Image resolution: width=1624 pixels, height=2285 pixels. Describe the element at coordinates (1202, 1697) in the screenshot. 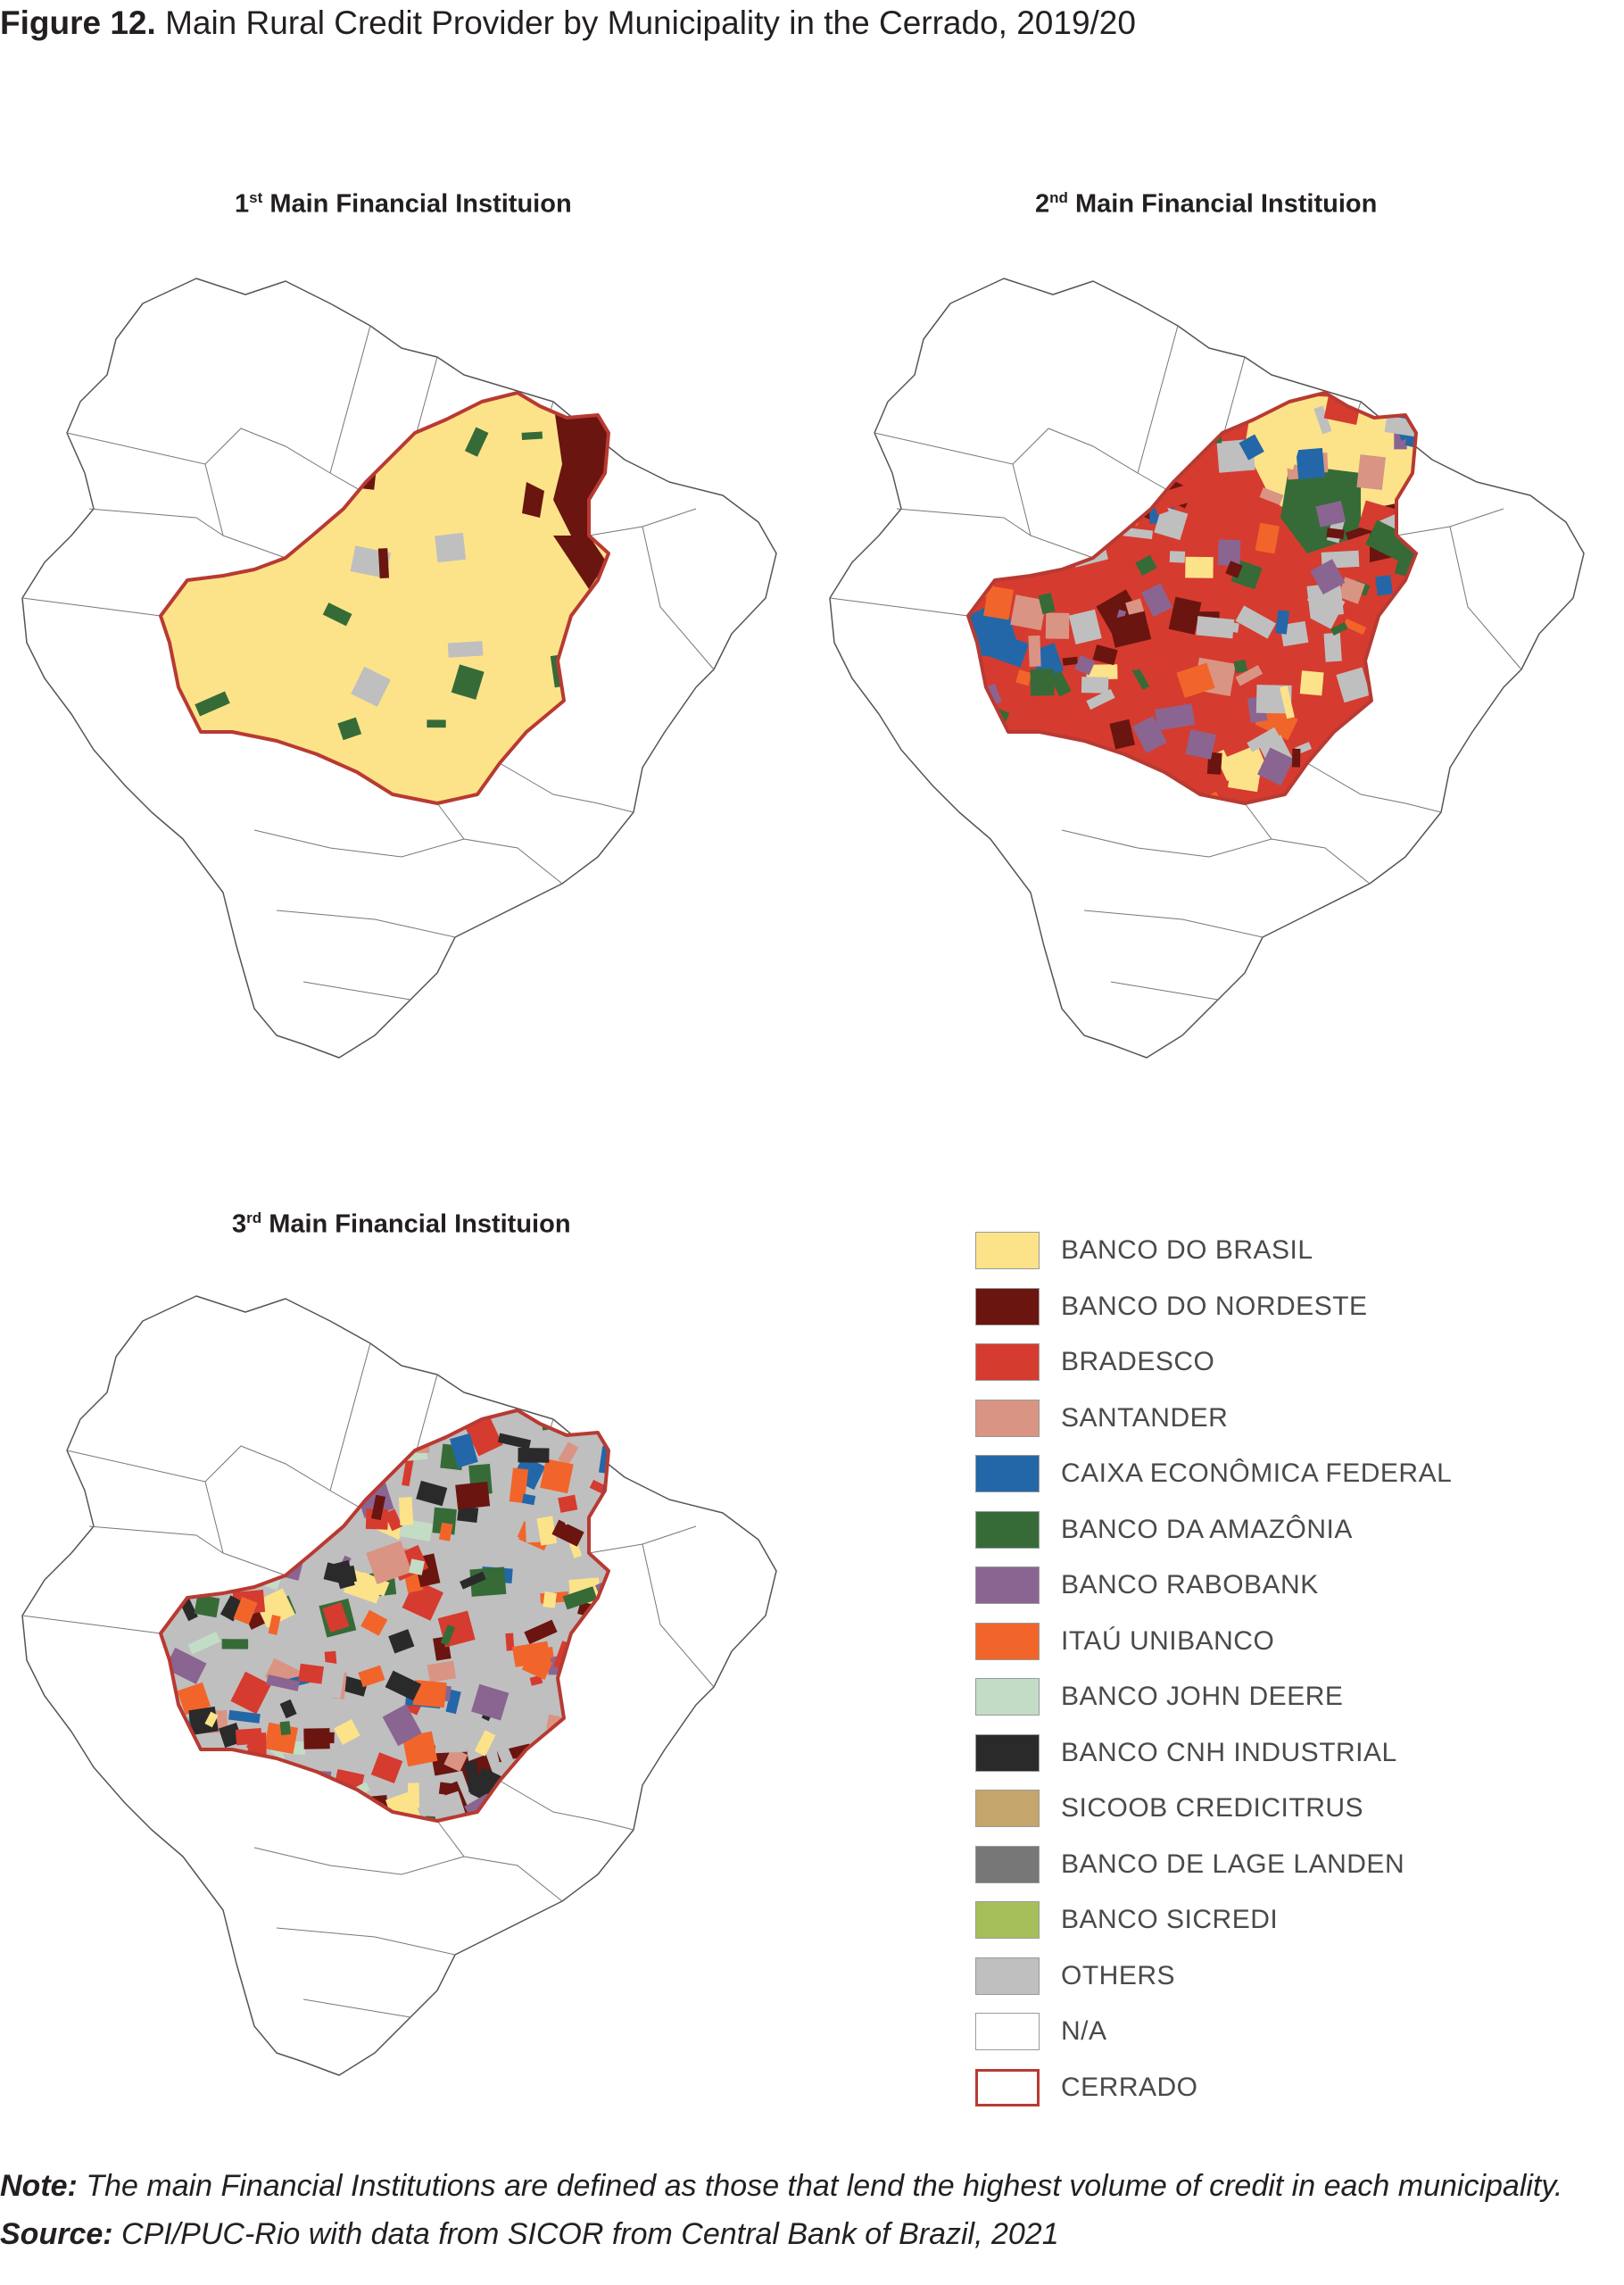

I see `legend-label: BANCO JOHN DEERE` at that location.